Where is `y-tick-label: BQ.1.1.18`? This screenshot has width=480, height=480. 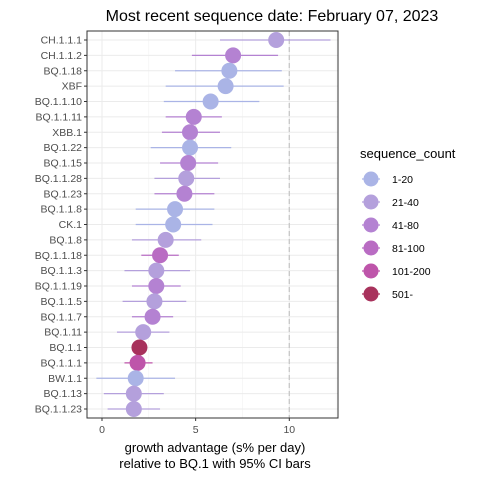
y-tick-label: BQ.1.1.18 is located at coordinates (58, 256).